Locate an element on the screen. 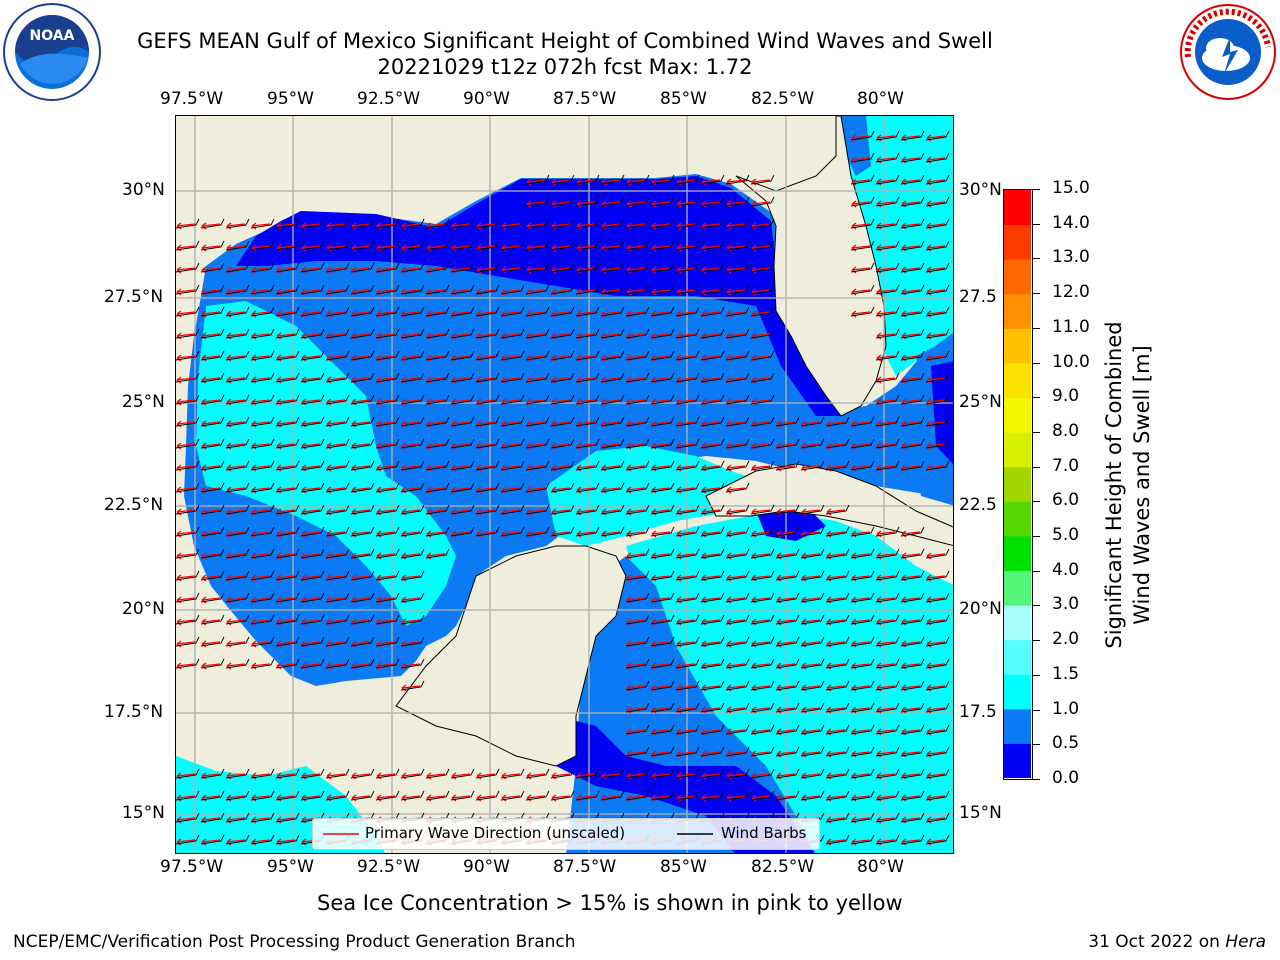 This screenshot has height=960, width=1280. lon-label: 87.5°W is located at coordinates (585, 867).